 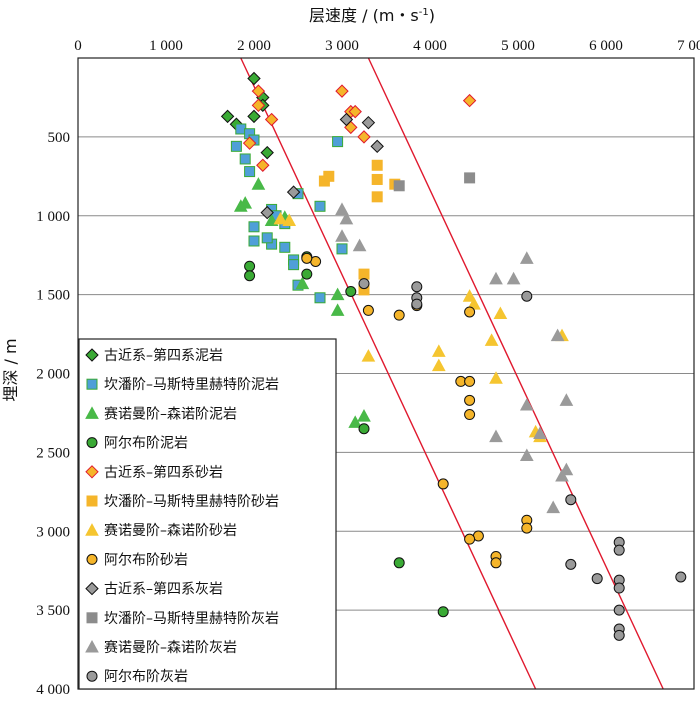 What do you see at coordinates (191, 502) in the screenshot?
I see `legend-label: 坎潘阶–马斯特里赫特阶砂岩` at bounding box center [191, 502].